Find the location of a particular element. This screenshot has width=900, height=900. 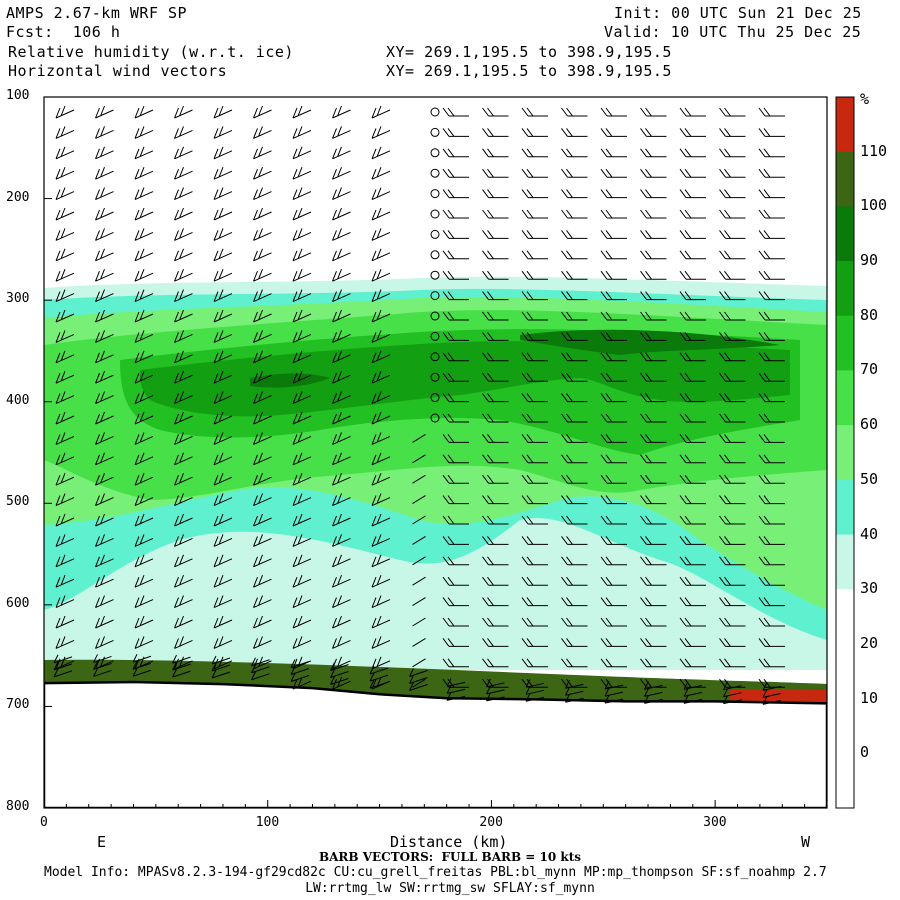

xy-range-1: XY= 269.1,195.5 to 398.9,195.5 is located at coordinates (529, 52).